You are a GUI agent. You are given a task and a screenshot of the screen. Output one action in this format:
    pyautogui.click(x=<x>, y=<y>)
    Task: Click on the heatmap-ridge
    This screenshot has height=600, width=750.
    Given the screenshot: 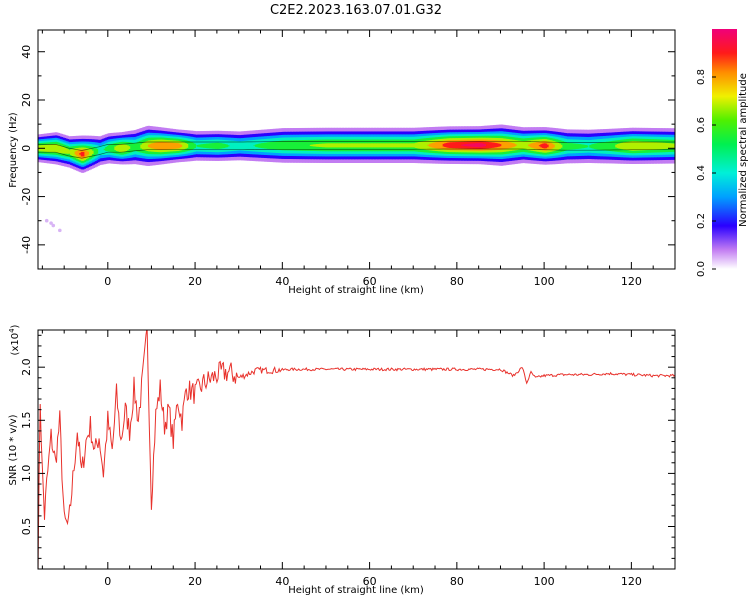 What is the action you would take?
    pyautogui.click(x=356, y=148)
    